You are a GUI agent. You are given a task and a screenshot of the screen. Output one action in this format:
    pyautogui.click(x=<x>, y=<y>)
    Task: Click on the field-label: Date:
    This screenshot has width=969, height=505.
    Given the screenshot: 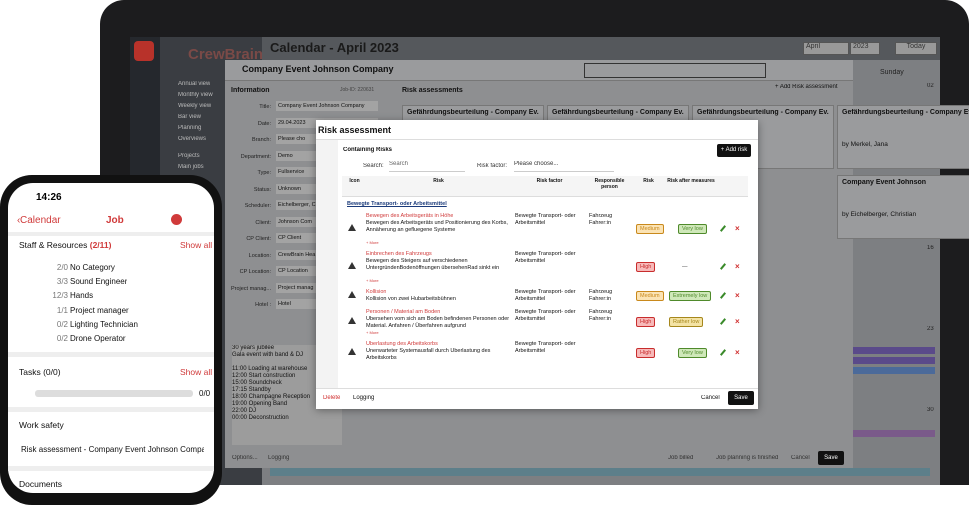 What is the action you would take?
    pyautogui.click(x=264, y=123)
    